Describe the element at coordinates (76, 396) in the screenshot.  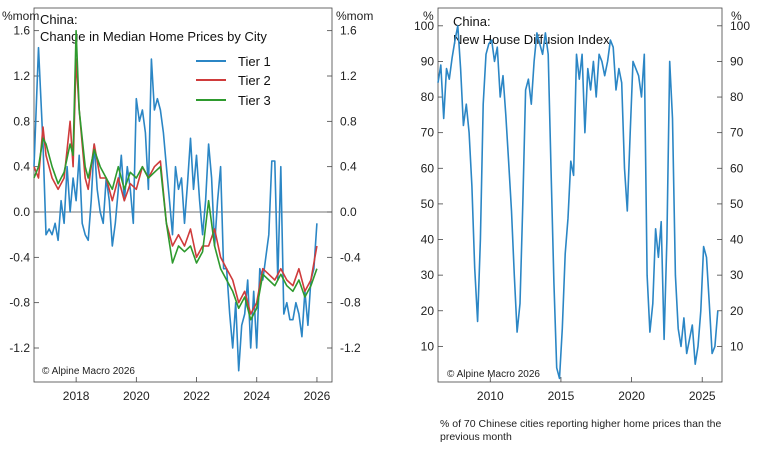
I see `left-xtick-label: 2018` at that location.